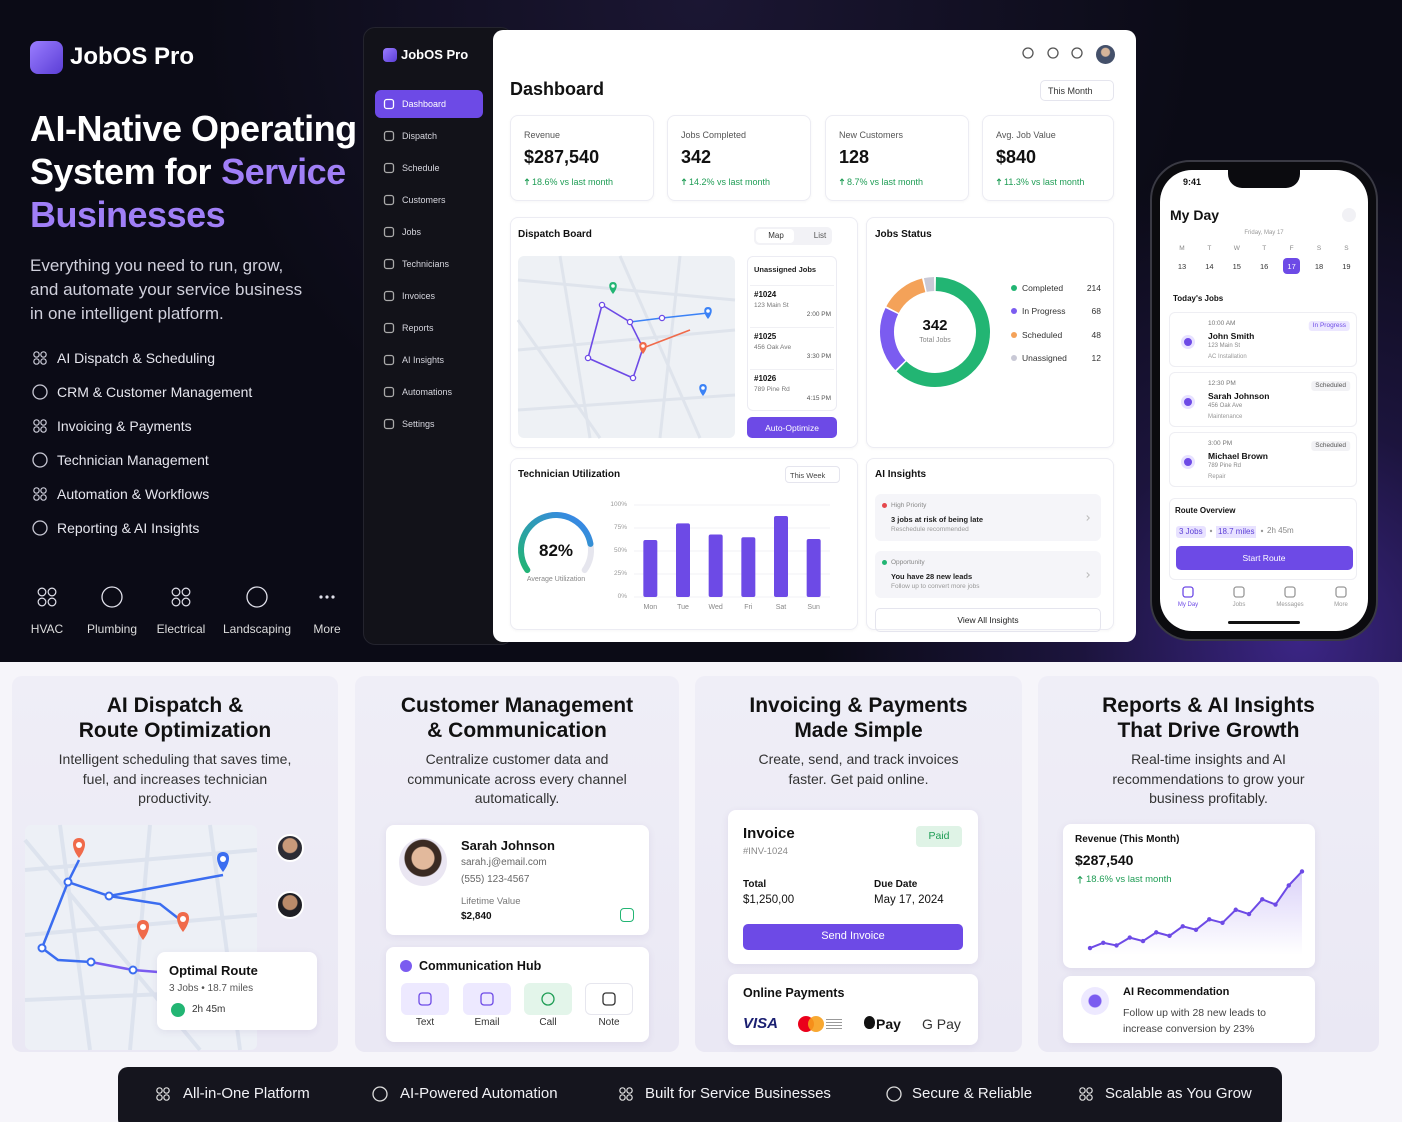 This screenshot has height=1122, width=1402. Describe the element at coordinates (487, 1022) in the screenshot. I see `action-label: Email` at that location.